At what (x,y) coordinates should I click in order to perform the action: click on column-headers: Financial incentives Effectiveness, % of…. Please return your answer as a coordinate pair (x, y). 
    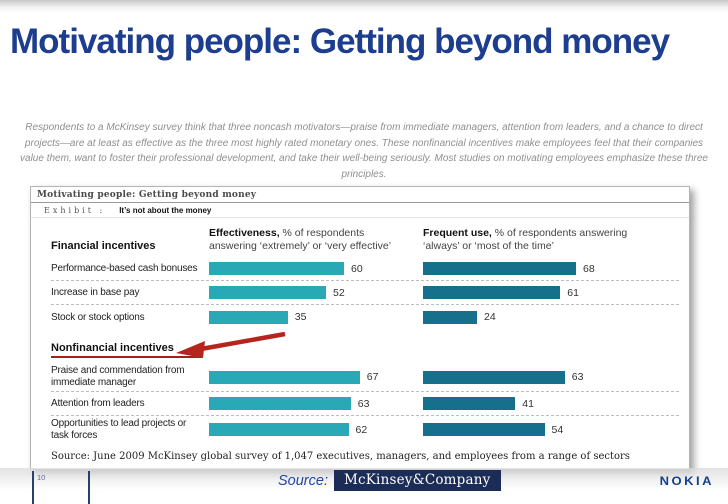
    Looking at the image, I should click on (365, 240).